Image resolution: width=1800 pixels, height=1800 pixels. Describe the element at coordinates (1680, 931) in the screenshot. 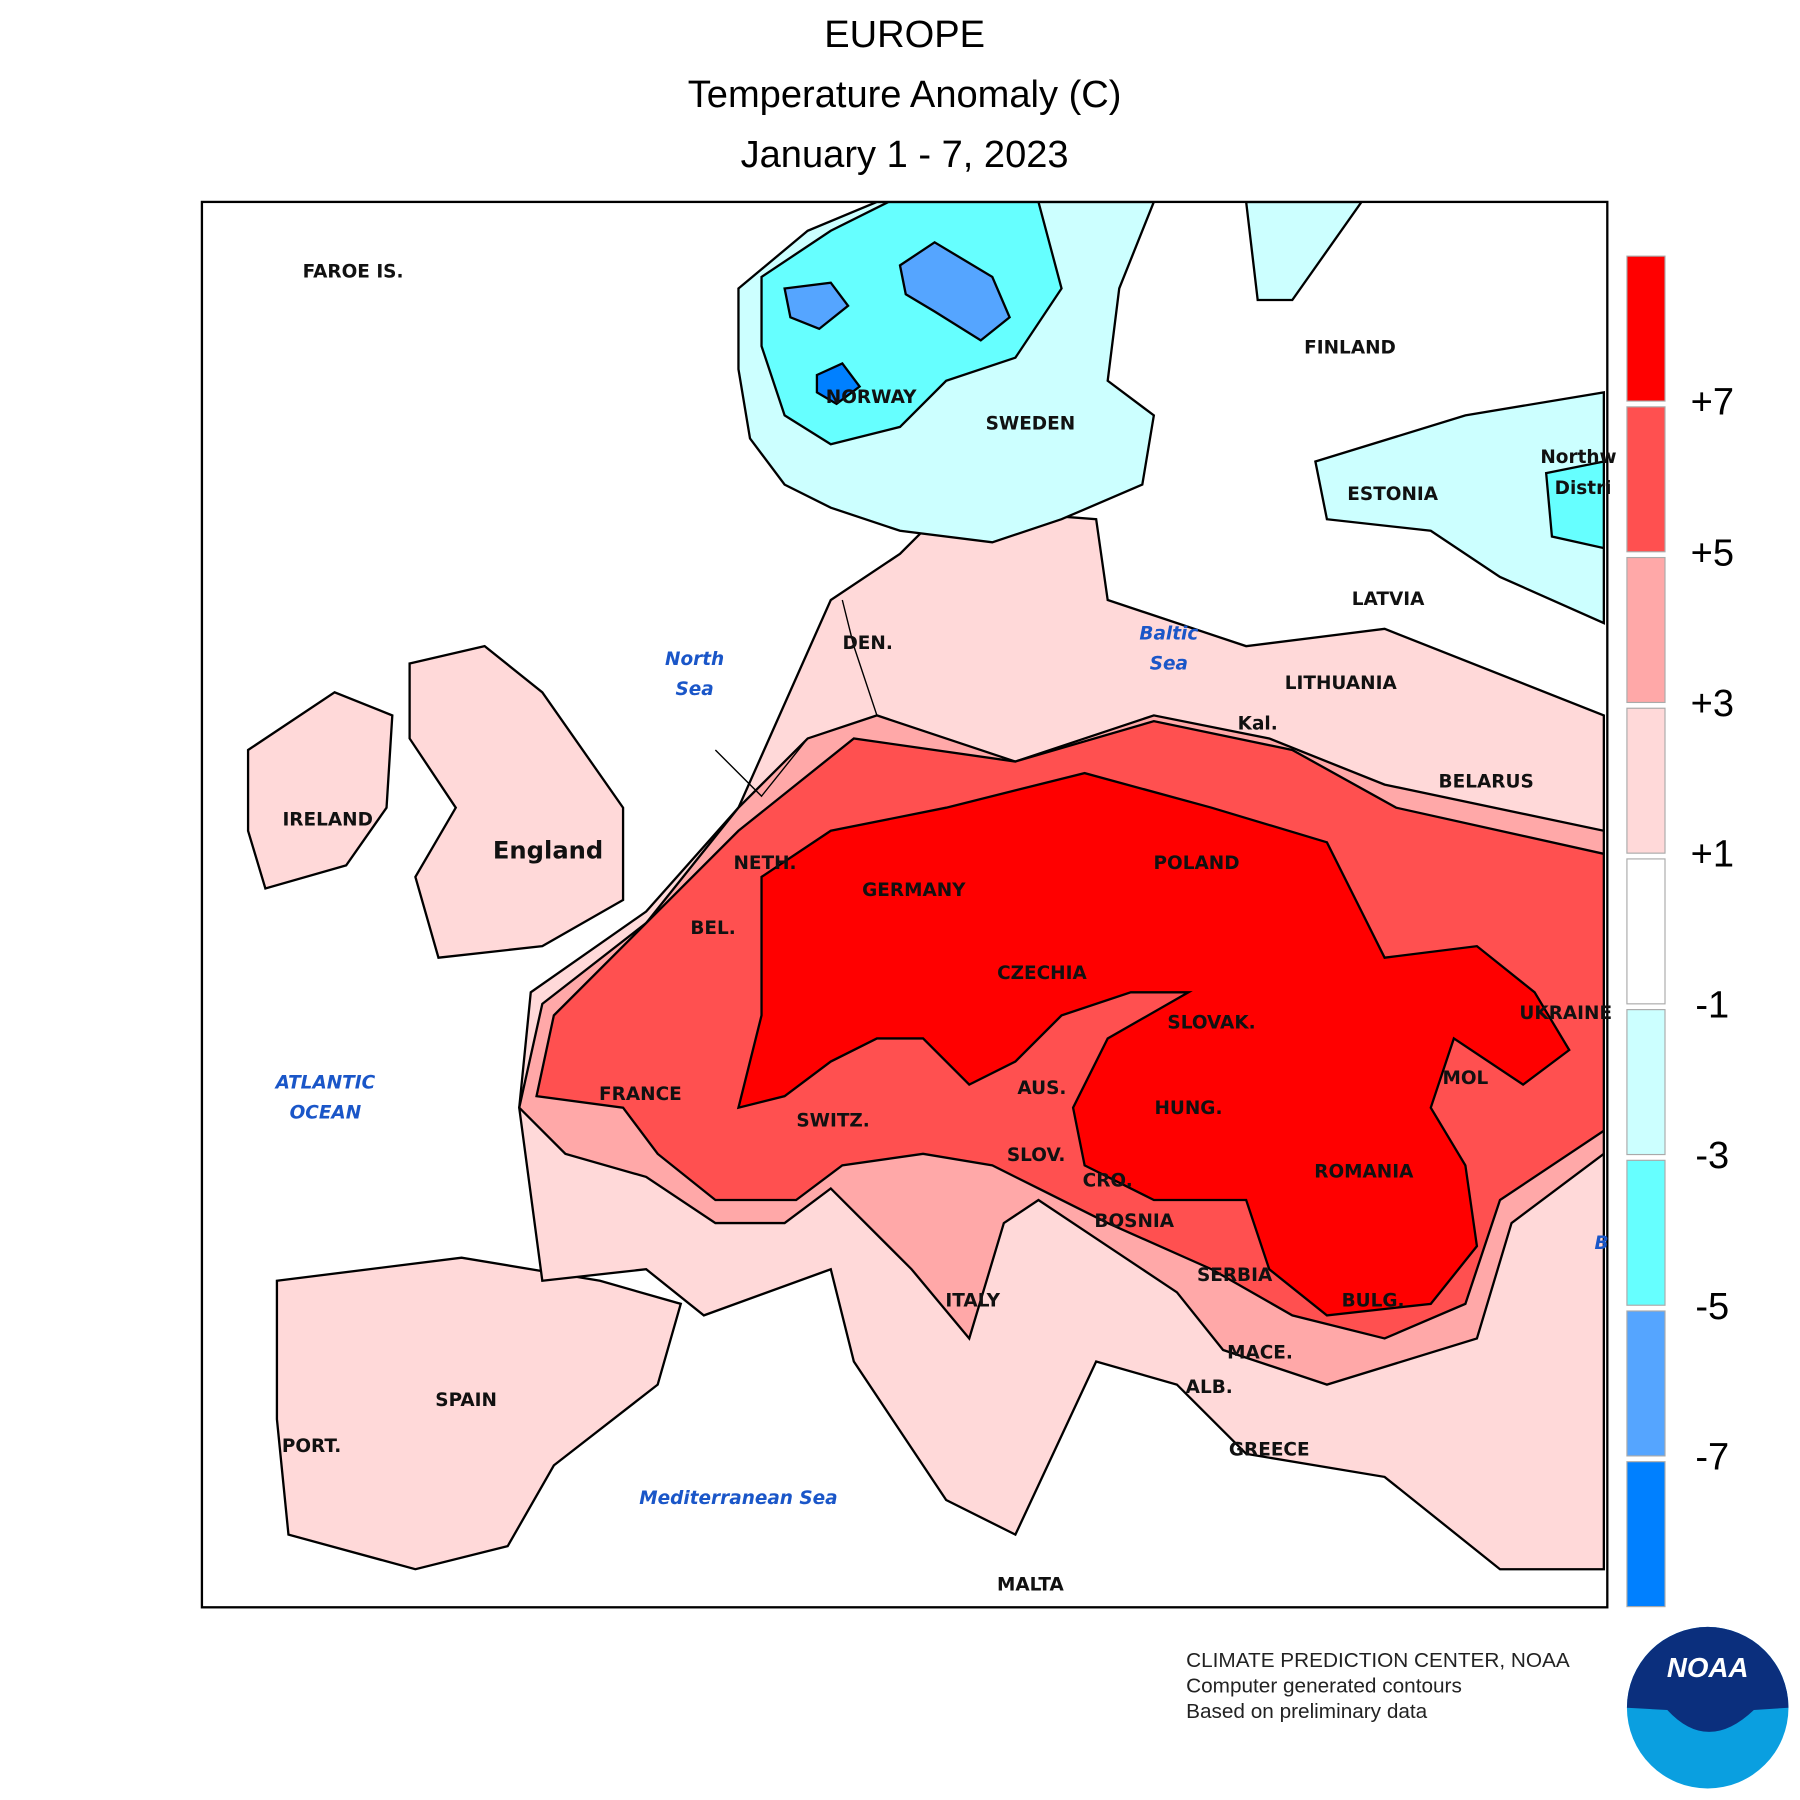

I see `legend: +7 +5 +3 +1 -1 -3 -5 -7` at that location.